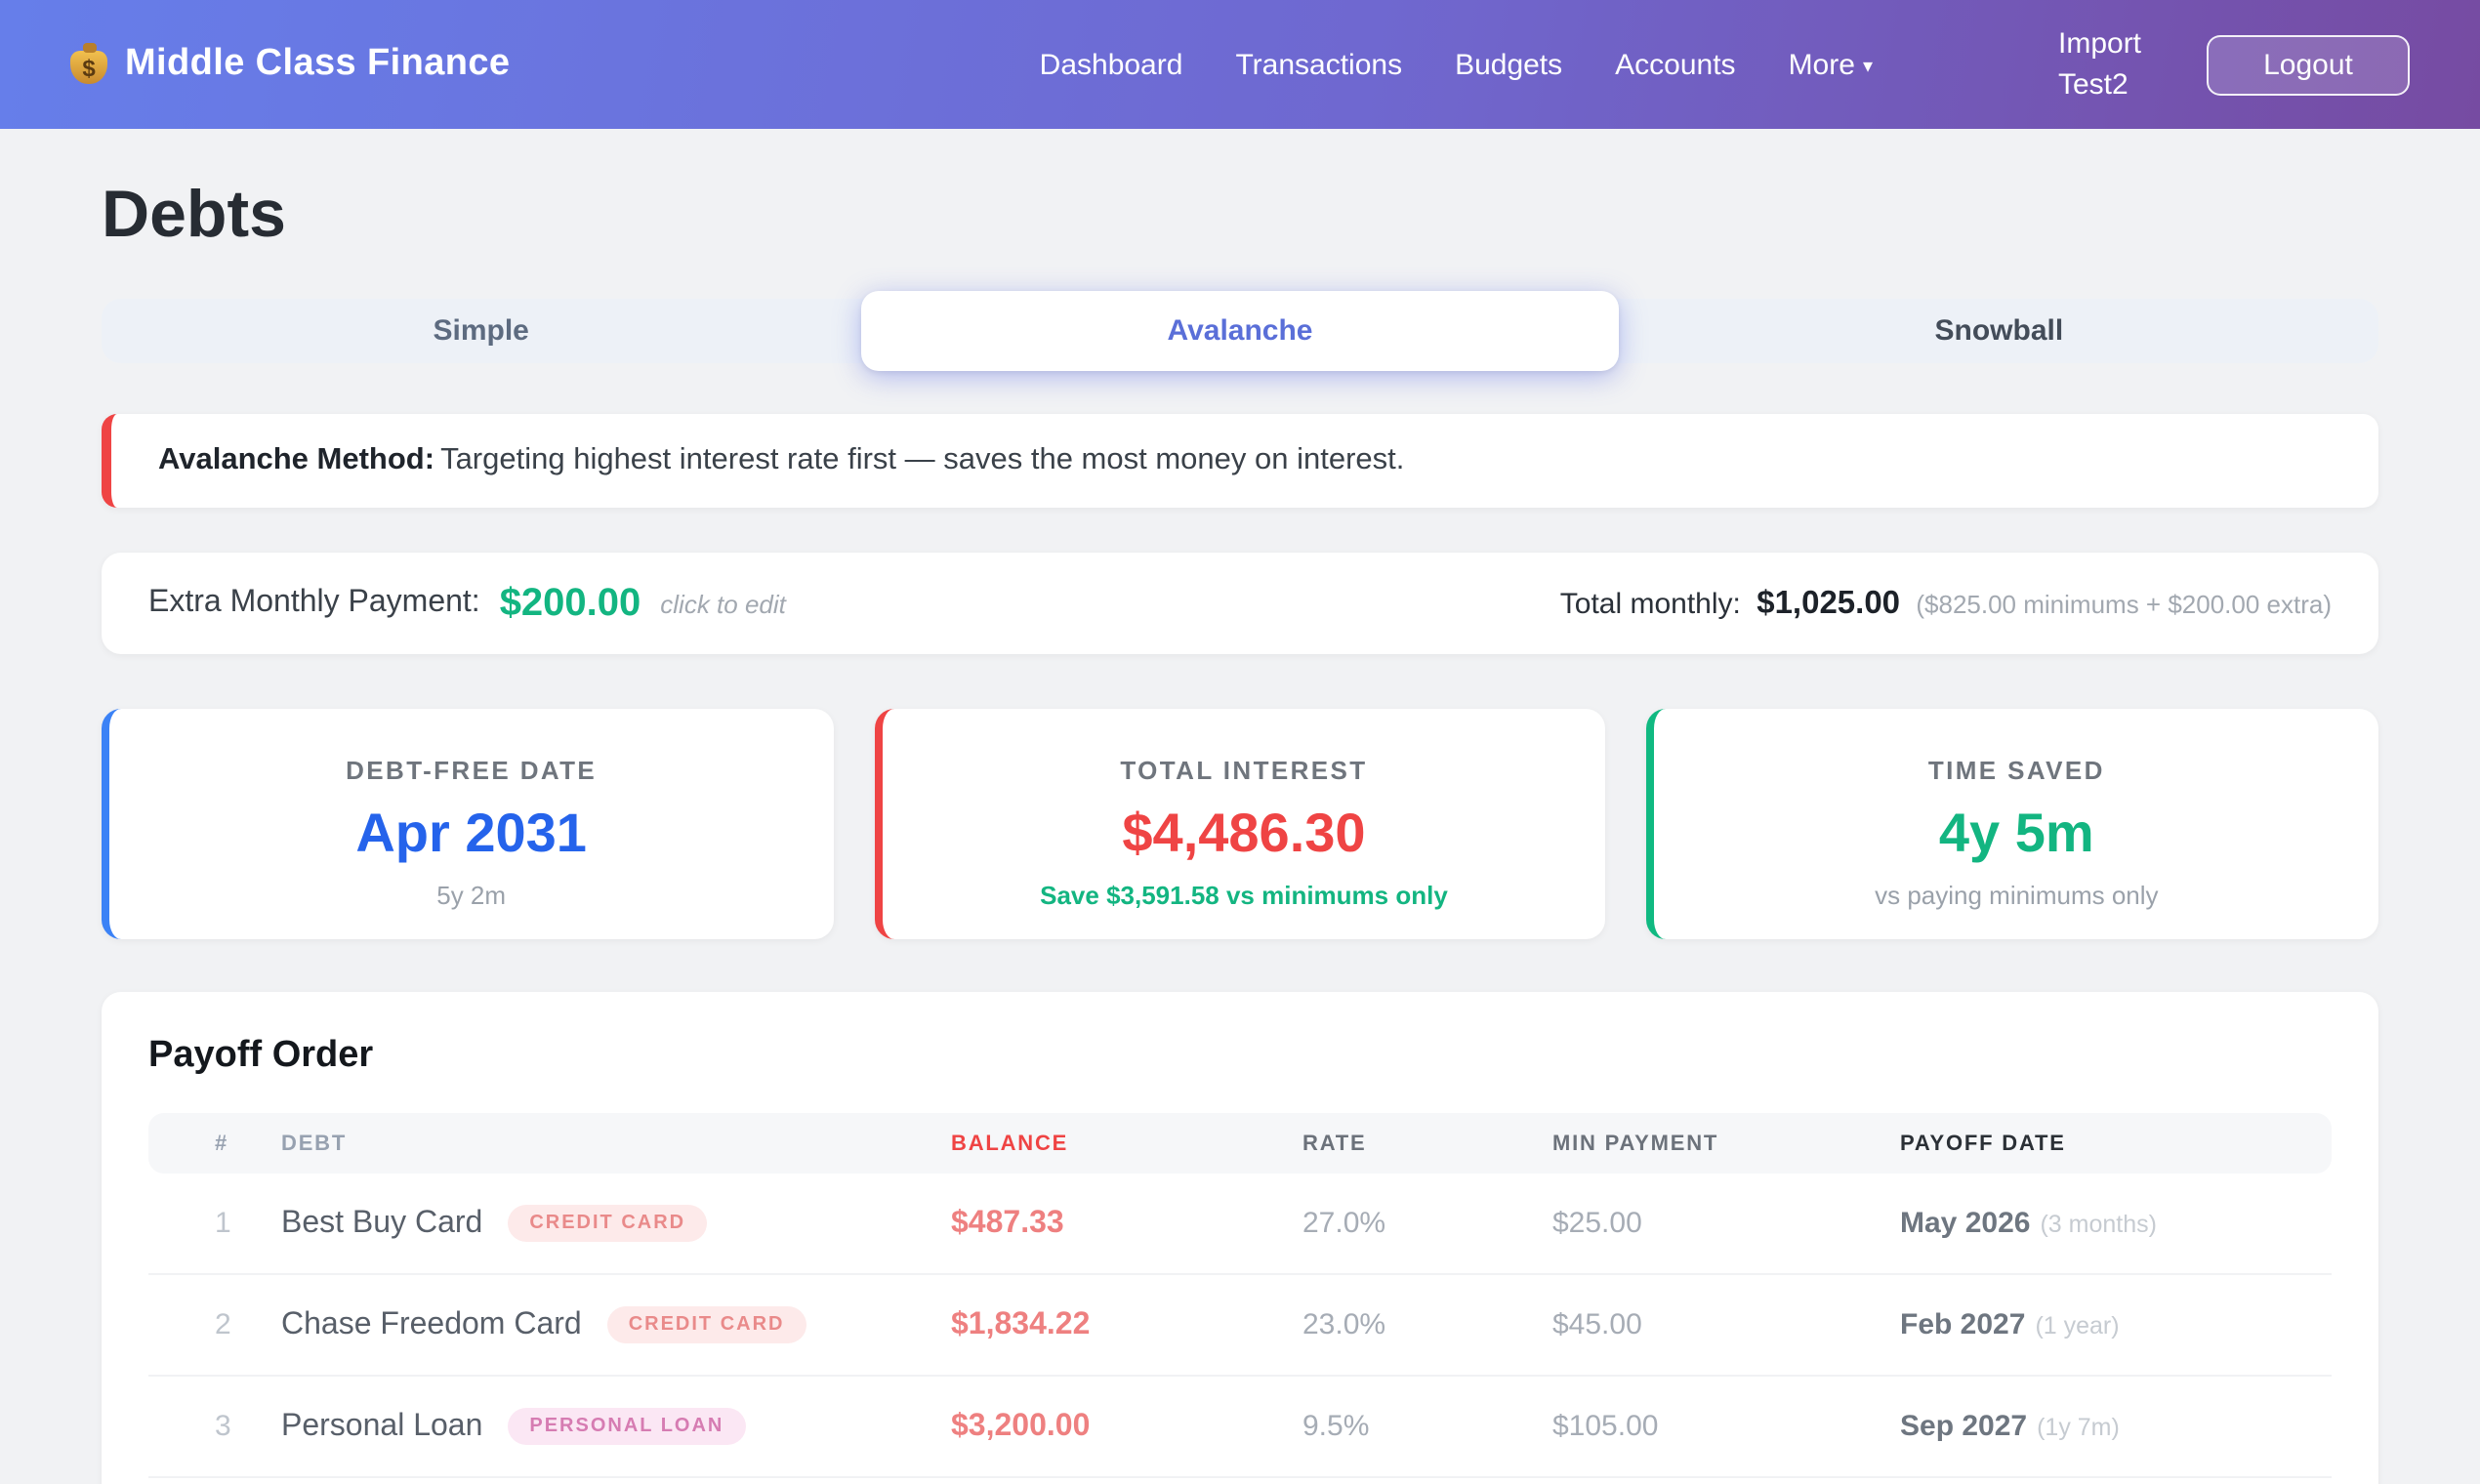 The image size is (2480, 1484). Describe the element at coordinates (2029, 1224) in the screenshot. I see `debt-payoff-date: May 2026 (3 months)` at that location.